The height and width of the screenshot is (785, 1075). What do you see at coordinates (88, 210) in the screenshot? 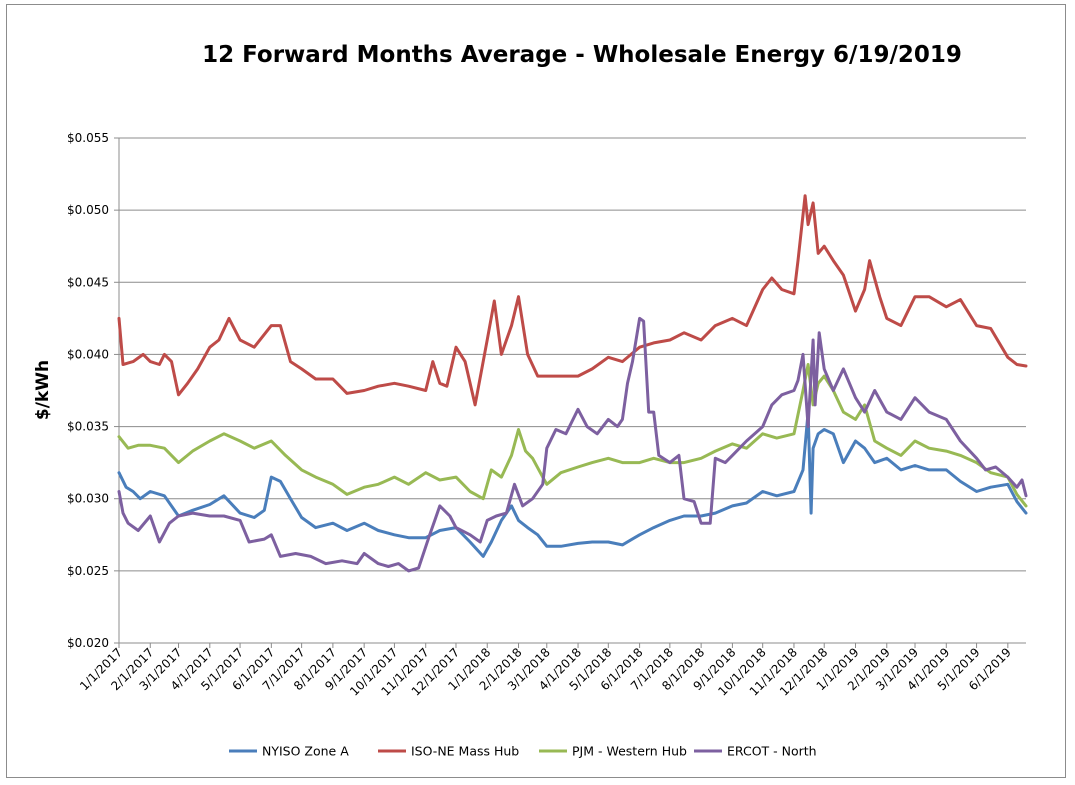
I see `y-tick-label: $0.050` at bounding box center [88, 210].